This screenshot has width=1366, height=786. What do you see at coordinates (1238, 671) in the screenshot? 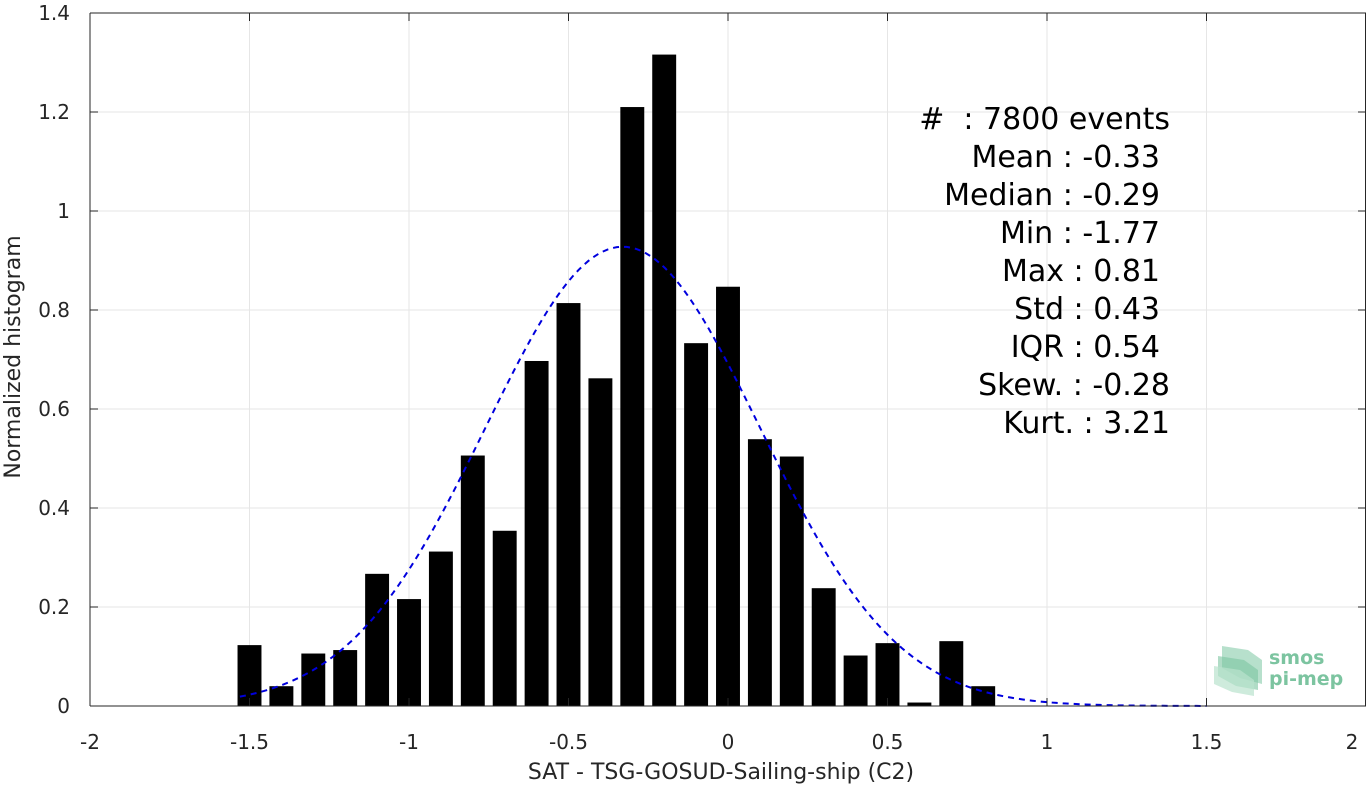
I see `logo-layers-icon` at bounding box center [1238, 671].